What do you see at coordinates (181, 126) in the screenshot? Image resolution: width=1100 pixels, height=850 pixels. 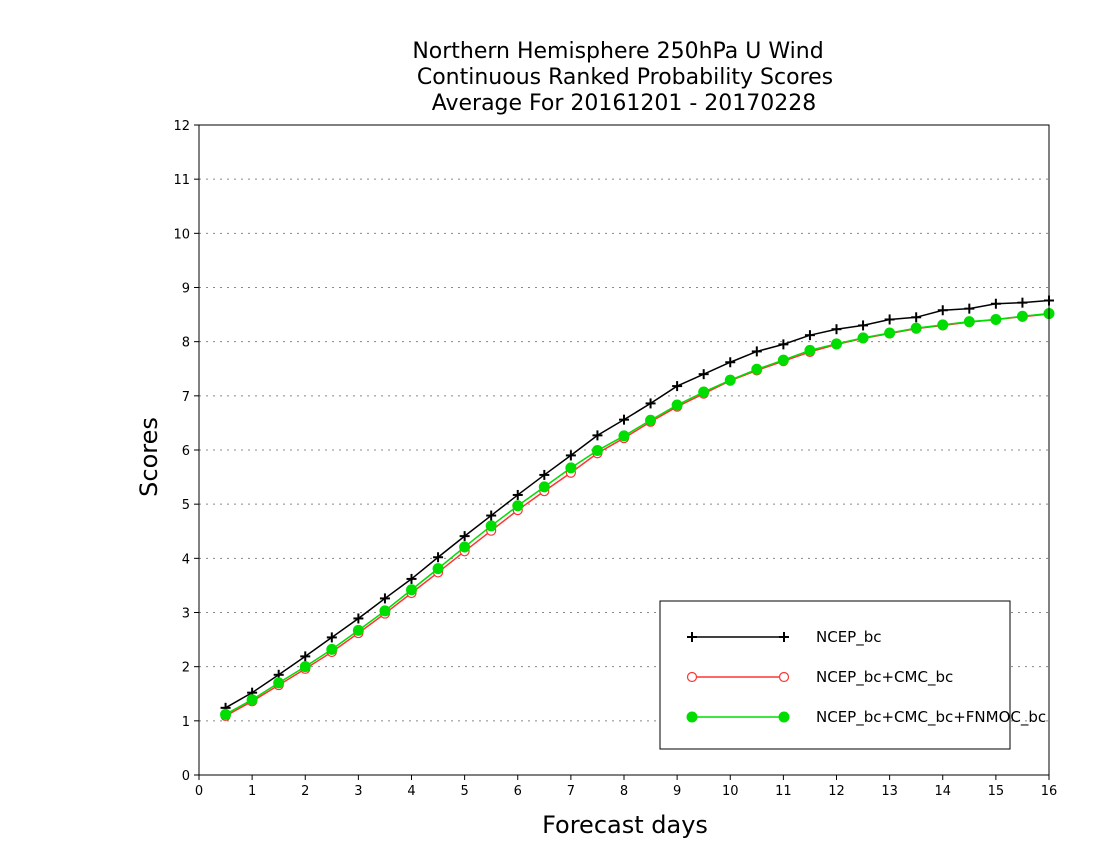 I see `y-tick-label: 12` at bounding box center [181, 126].